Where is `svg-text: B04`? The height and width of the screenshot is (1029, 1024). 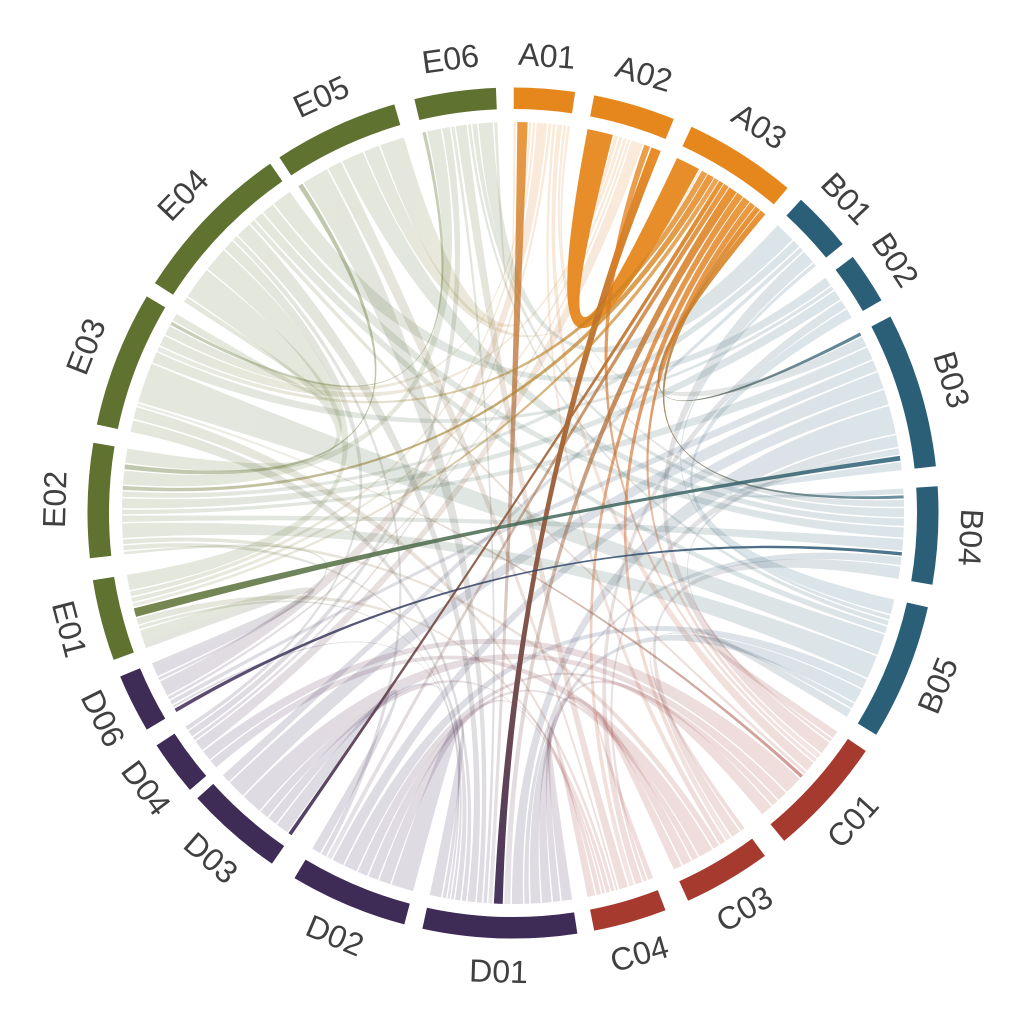 svg-text: B04 is located at coordinates (970, 537).